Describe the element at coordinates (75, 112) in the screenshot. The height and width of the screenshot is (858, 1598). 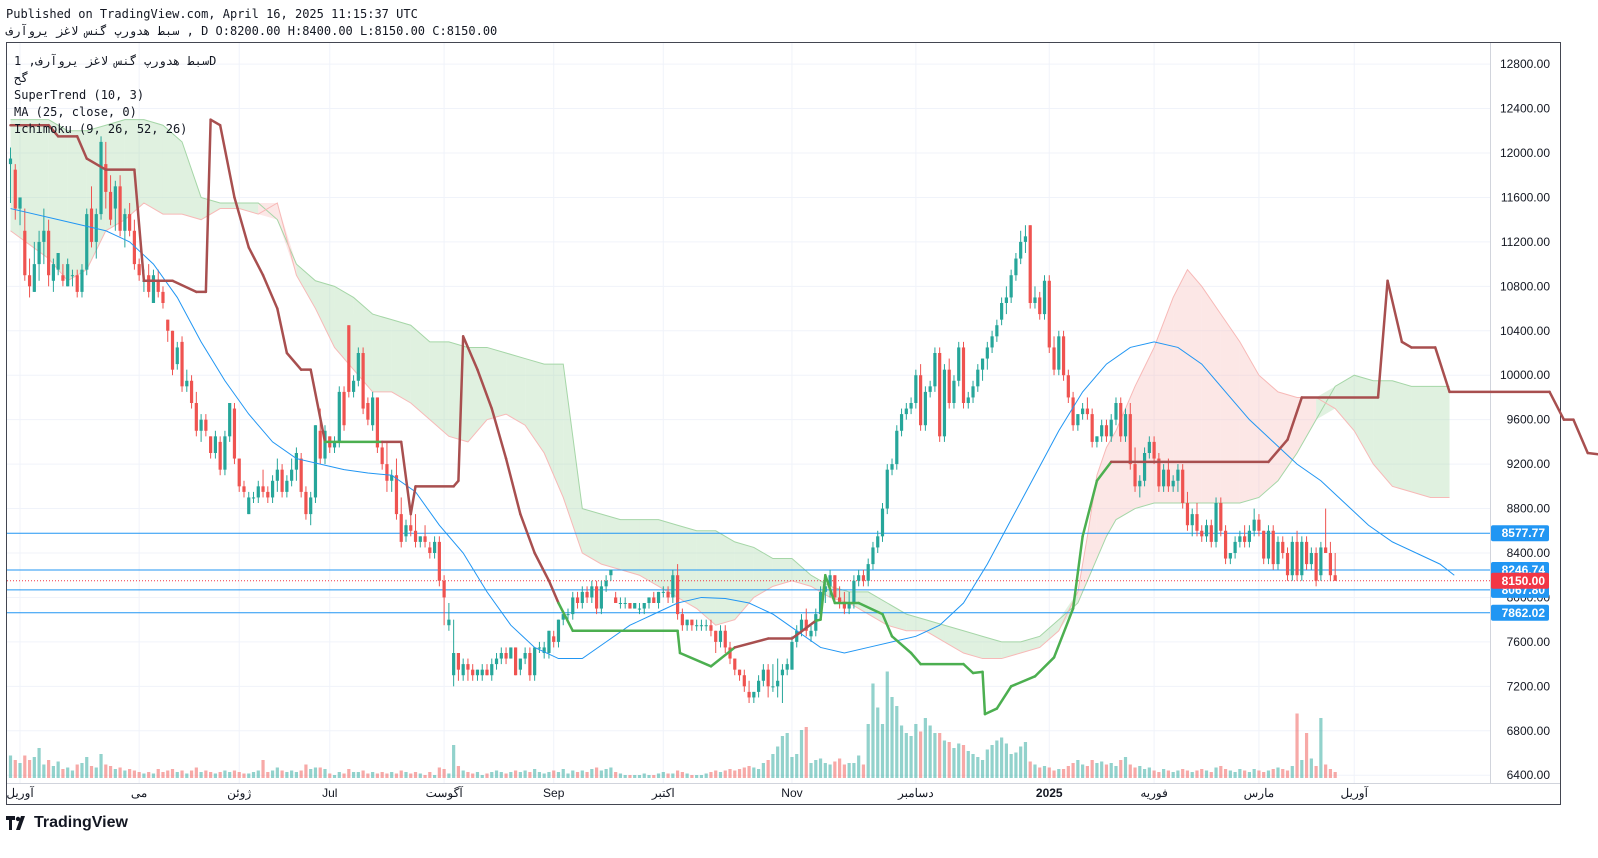
I see `legend-ma: MA (25, close, 0)` at that location.